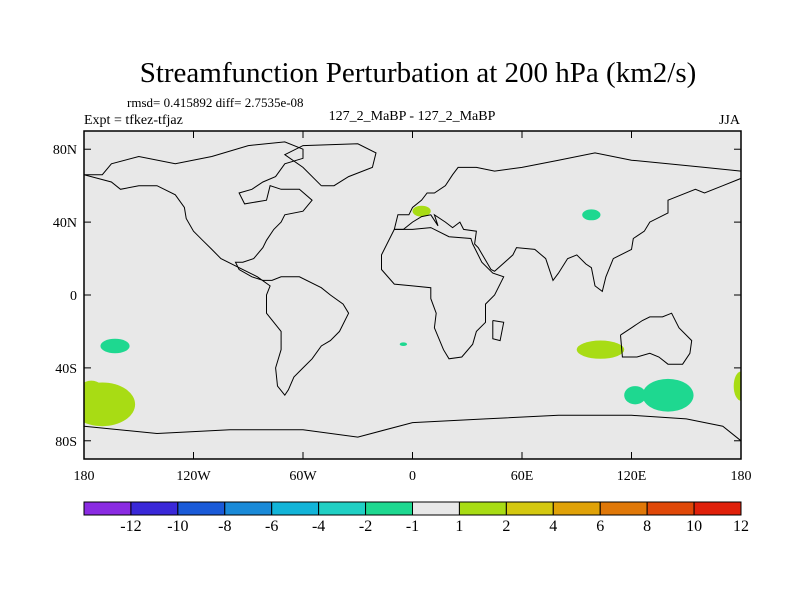 Image resolution: width=800 pixels, height=600 pixels. What do you see at coordinates (412, 526) in the screenshot?
I see `colorbar-label: -1` at bounding box center [412, 526].